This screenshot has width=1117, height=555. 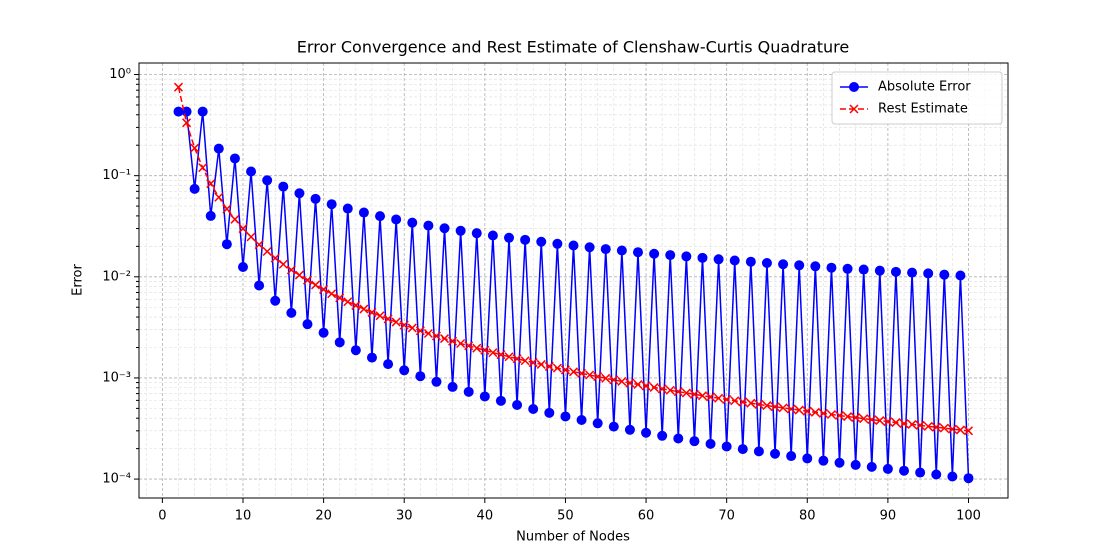 What do you see at coordinates (807, 516) in the screenshot?
I see `x-tick-label: 80` at bounding box center [807, 516].